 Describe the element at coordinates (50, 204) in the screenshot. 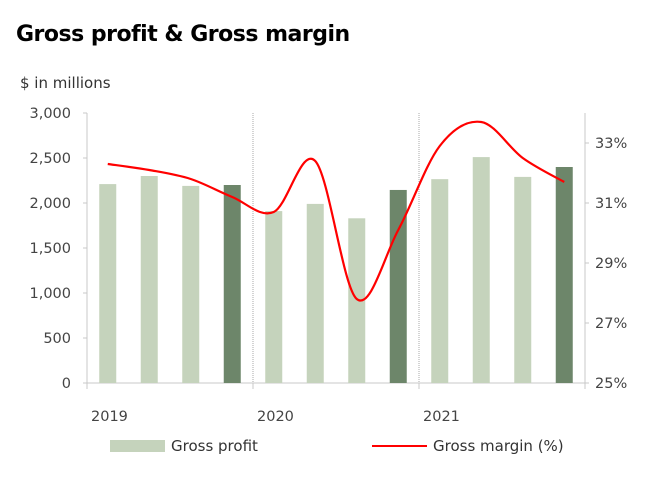

I see `y-tick-label: 2,000` at that location.